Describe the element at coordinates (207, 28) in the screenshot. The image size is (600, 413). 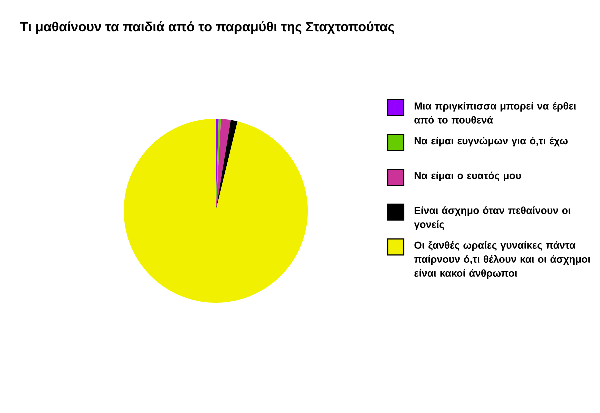
I see `chart-title: Τι μαθαίνουν τα παιδιά από το παραμύθι της Σταχτοπούτας` at that location.